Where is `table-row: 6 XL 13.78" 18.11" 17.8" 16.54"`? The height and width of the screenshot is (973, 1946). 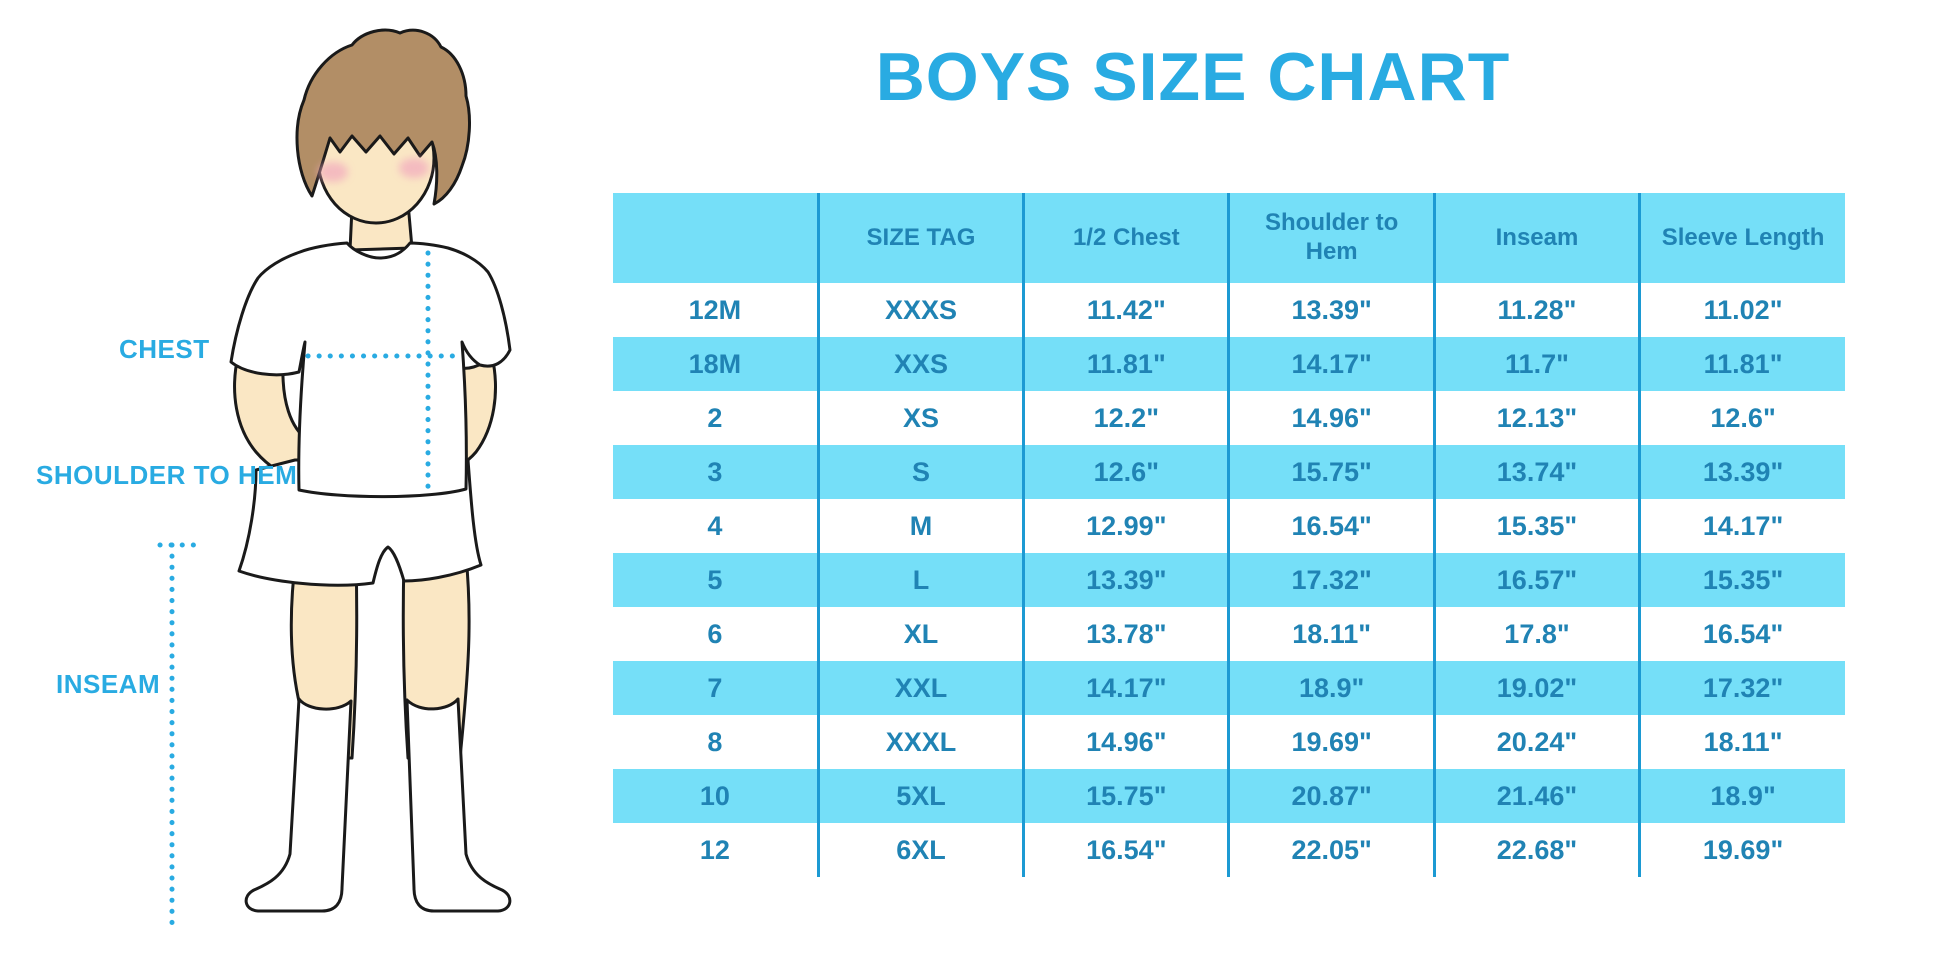 table-row: 6 XL 13.78" 18.11" 17.8" 16.54" is located at coordinates (1229, 634).